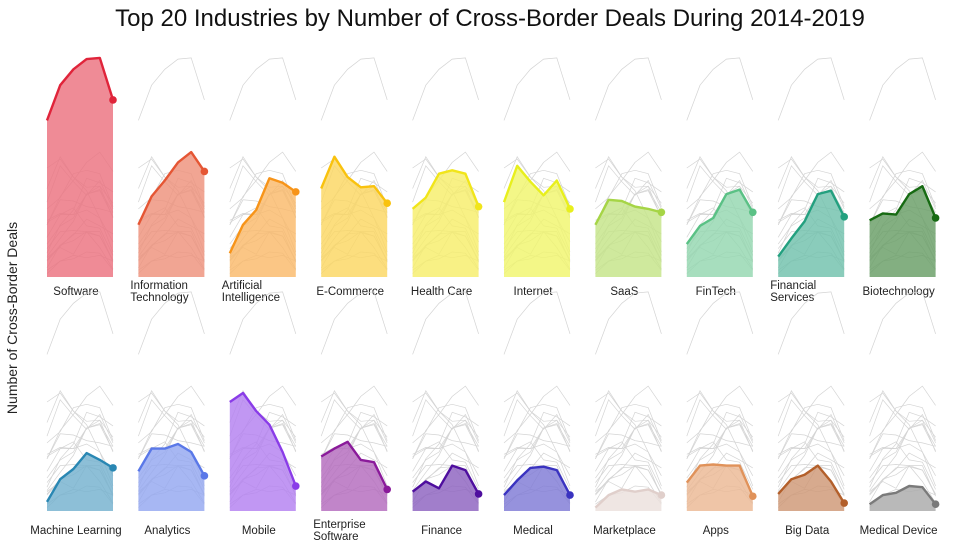 The image size is (958, 547). I want to click on y-axis-label: Number of Cross-Border Deals, so click(12, 318).